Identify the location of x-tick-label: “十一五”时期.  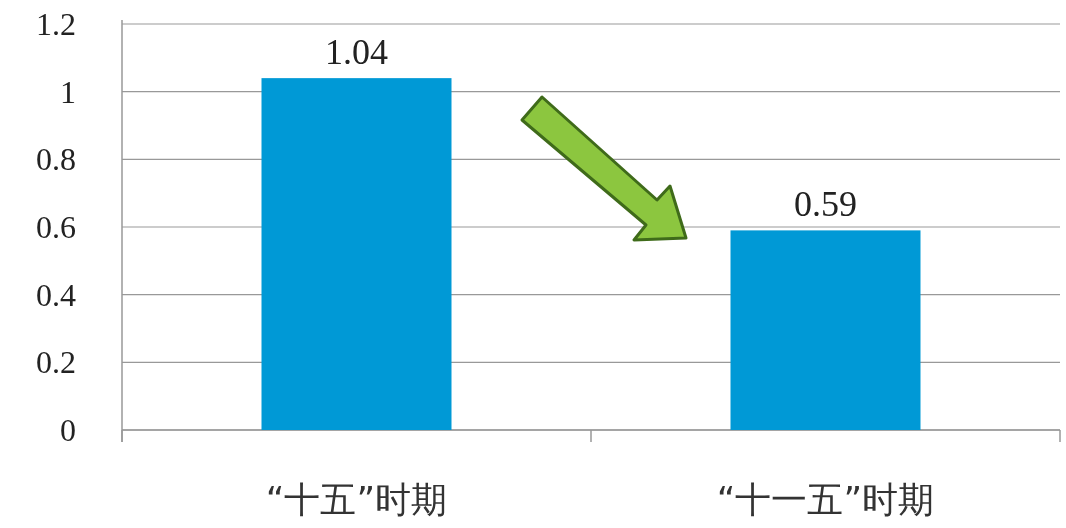
(825, 499).